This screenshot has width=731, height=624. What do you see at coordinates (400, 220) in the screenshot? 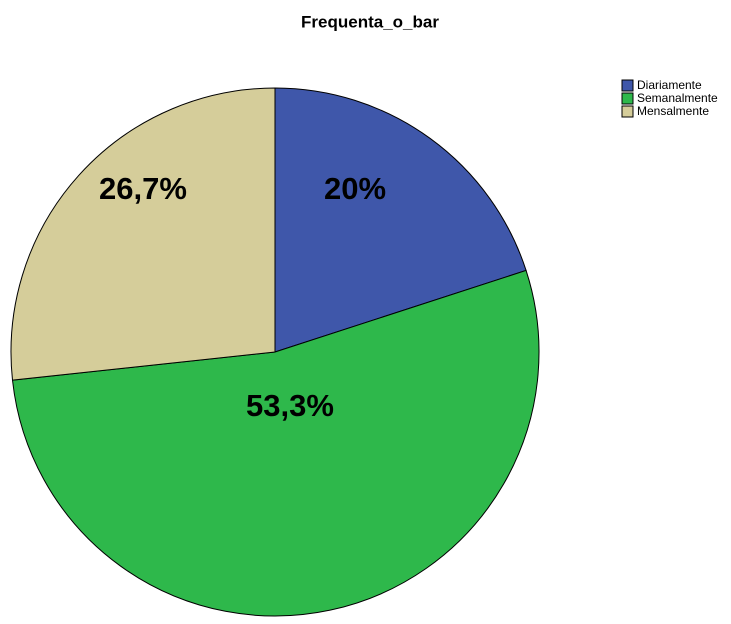
I see `pie-slice` at bounding box center [400, 220].